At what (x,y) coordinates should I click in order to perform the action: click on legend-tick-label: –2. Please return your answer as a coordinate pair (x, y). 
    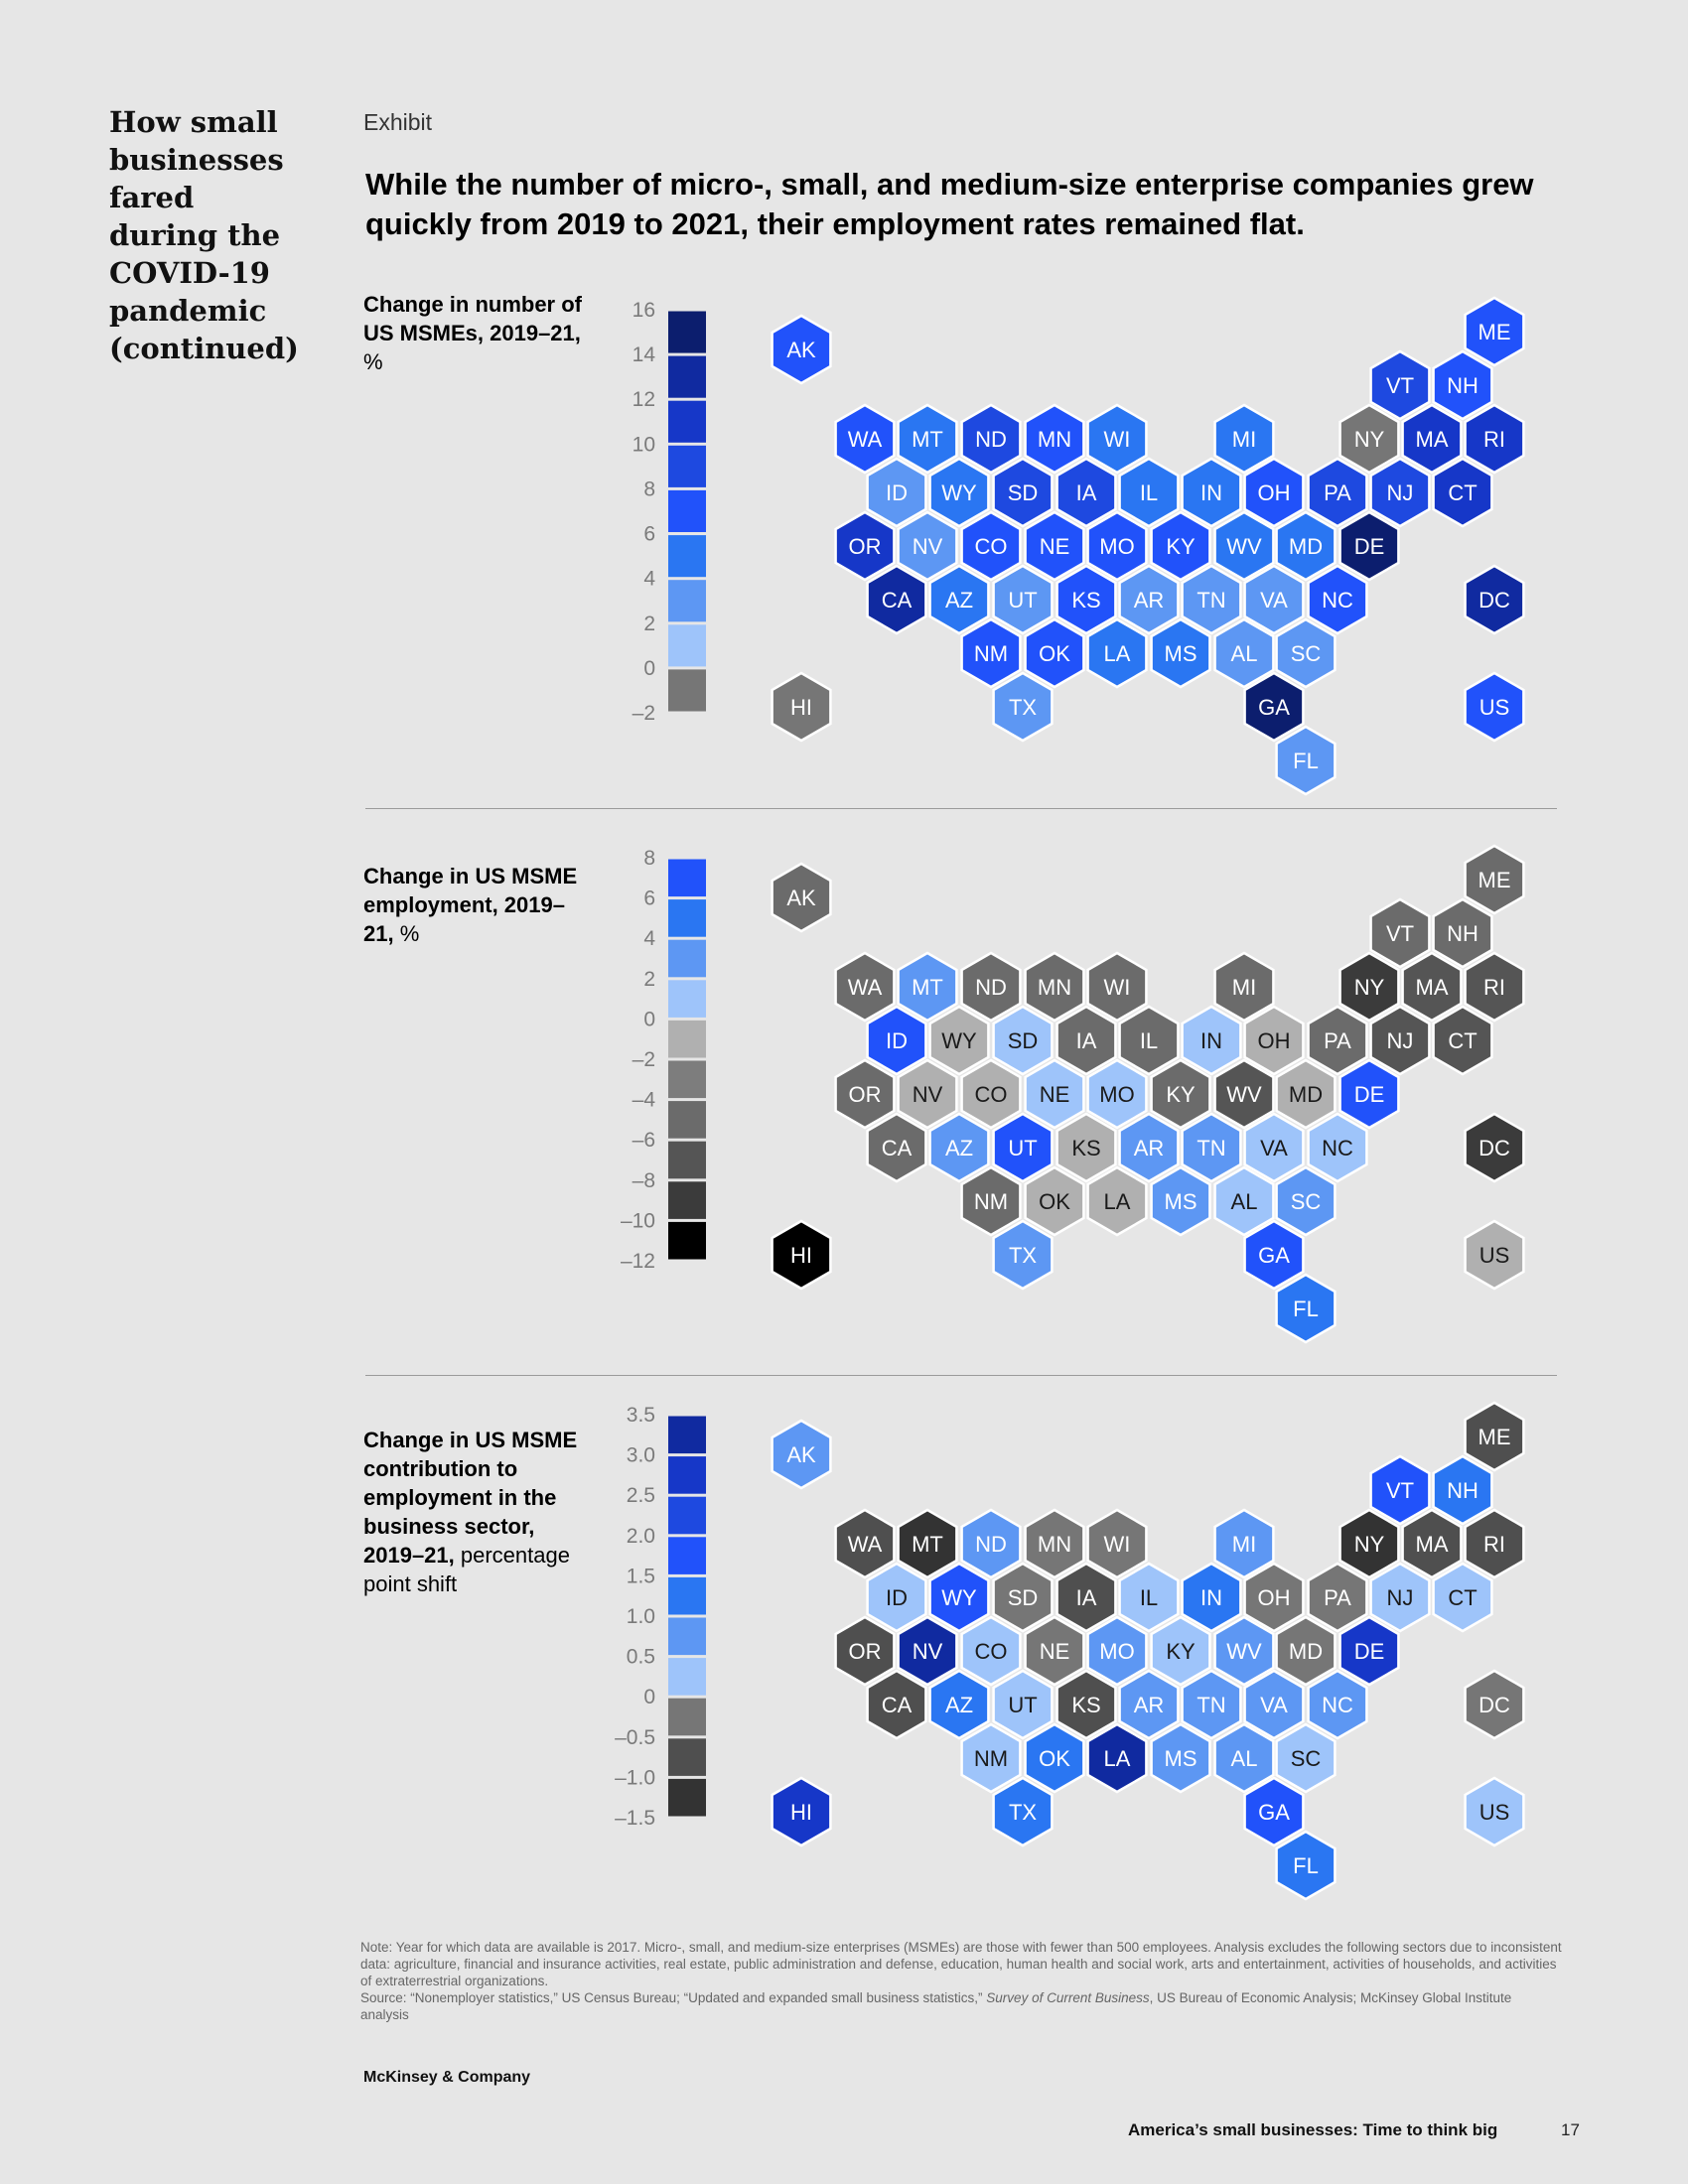
    Looking at the image, I should click on (644, 713).